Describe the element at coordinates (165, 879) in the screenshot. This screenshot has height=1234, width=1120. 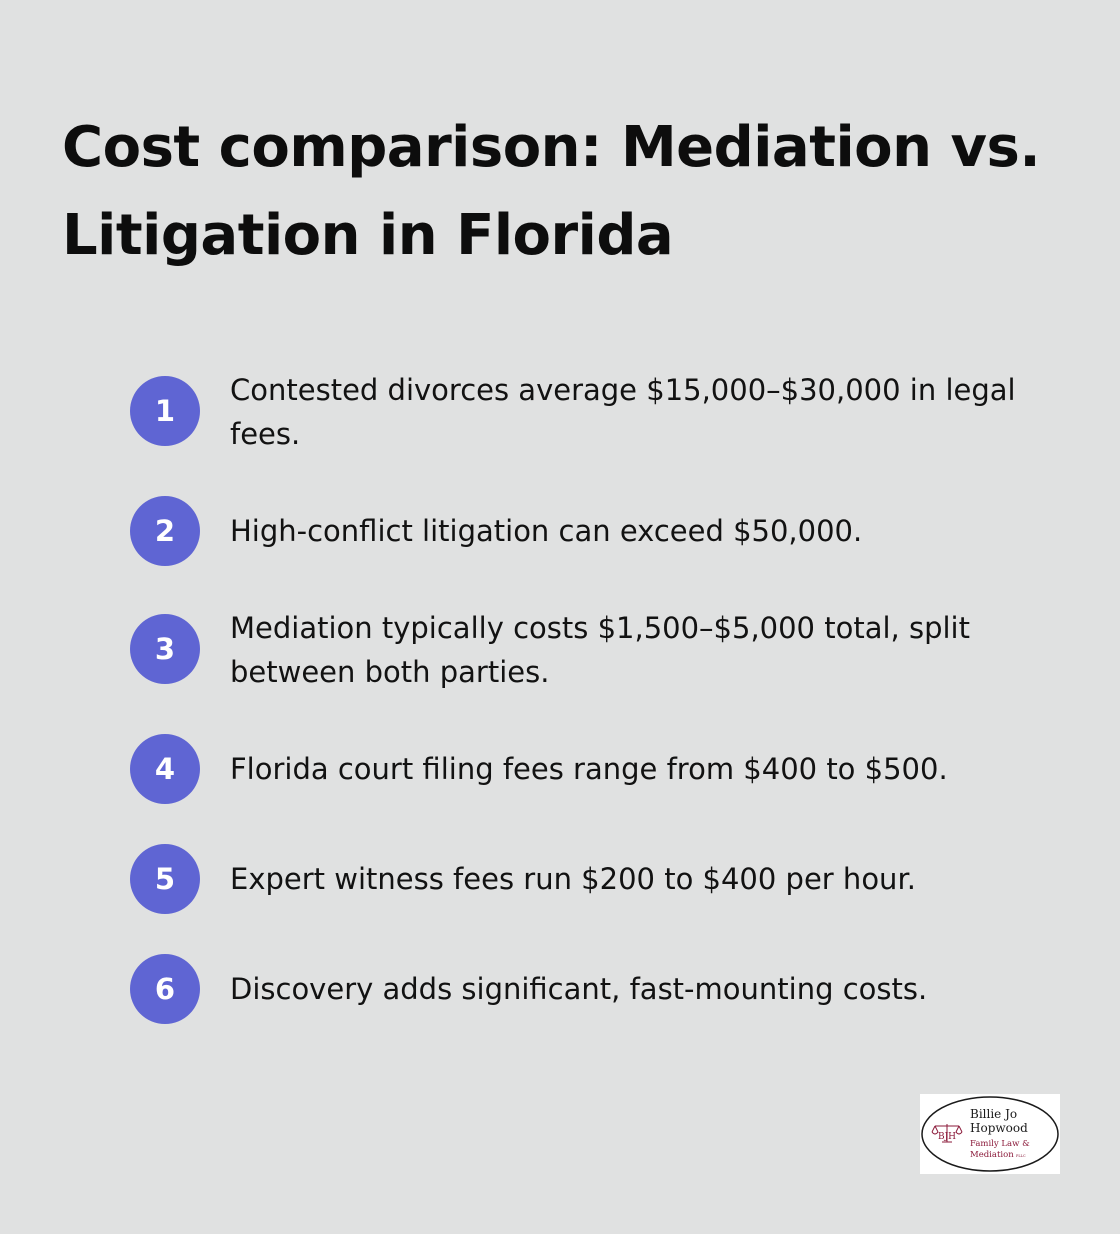
I see `step-number-badge: 5` at that location.